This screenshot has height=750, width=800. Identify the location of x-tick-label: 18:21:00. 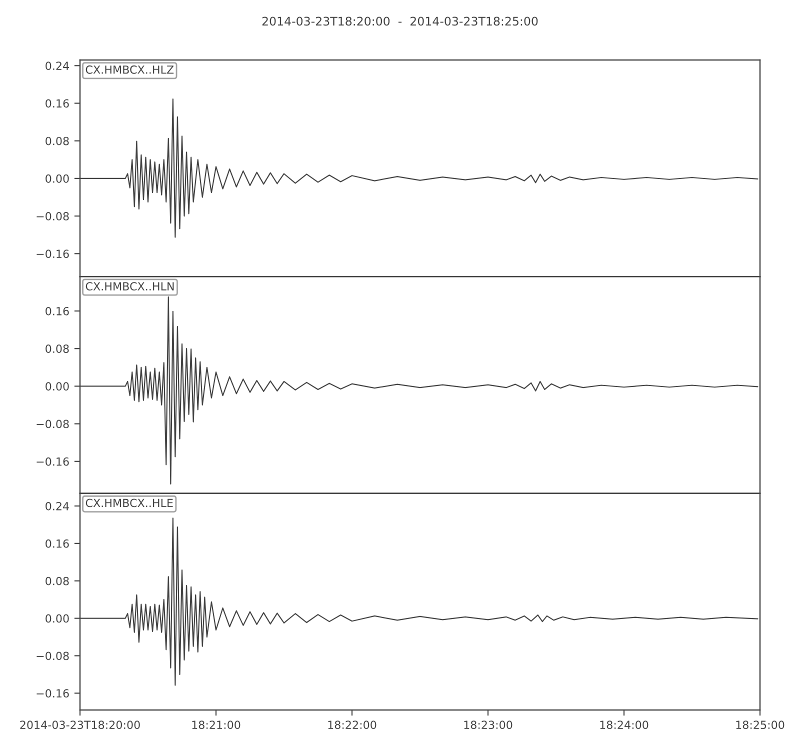
(216, 725).